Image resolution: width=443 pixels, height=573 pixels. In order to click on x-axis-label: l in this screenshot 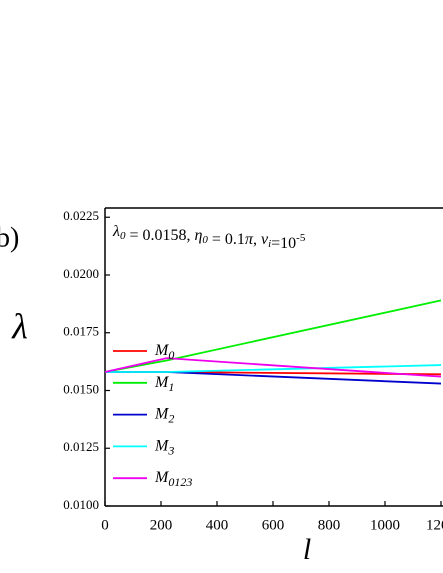, I will do `click(307, 549)`.